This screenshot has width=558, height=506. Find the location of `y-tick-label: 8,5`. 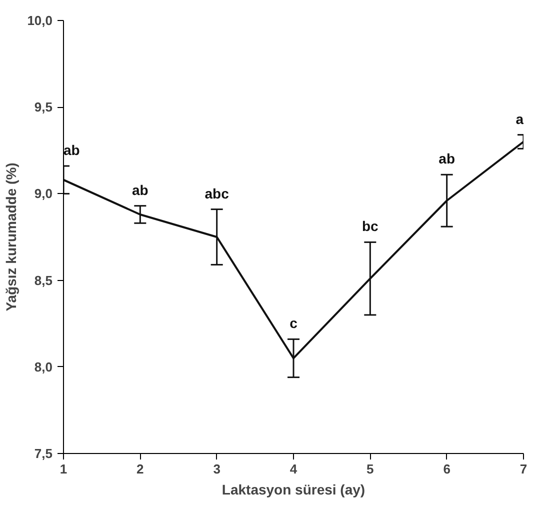

y-tick-label: 8,5 is located at coordinates (43, 280).